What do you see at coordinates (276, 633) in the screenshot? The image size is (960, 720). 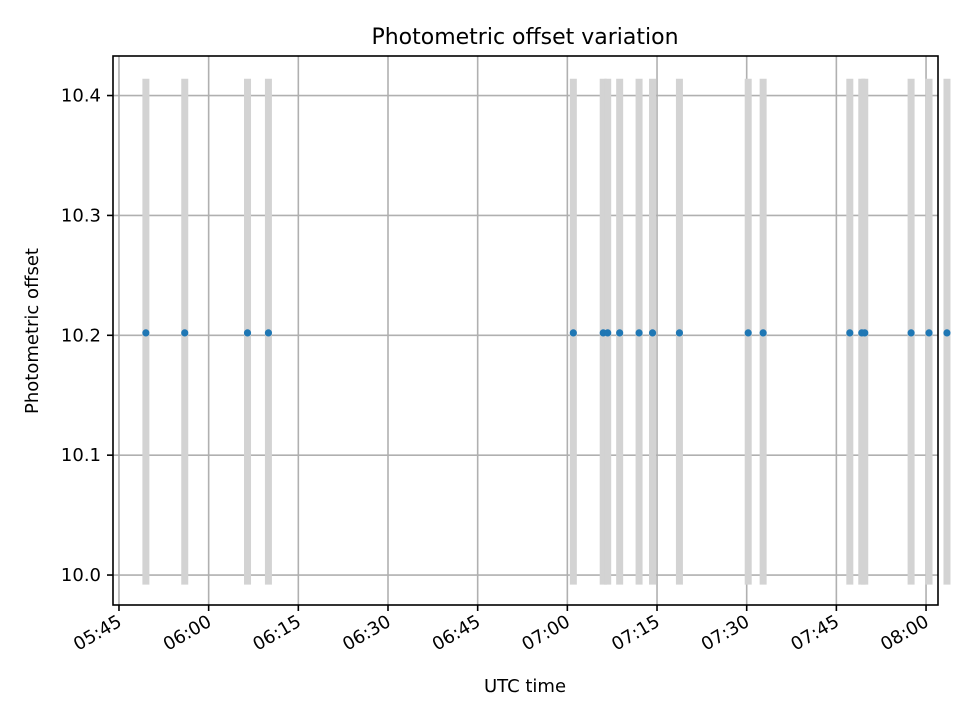 I see `x-tick-label: 06:15` at bounding box center [276, 633].